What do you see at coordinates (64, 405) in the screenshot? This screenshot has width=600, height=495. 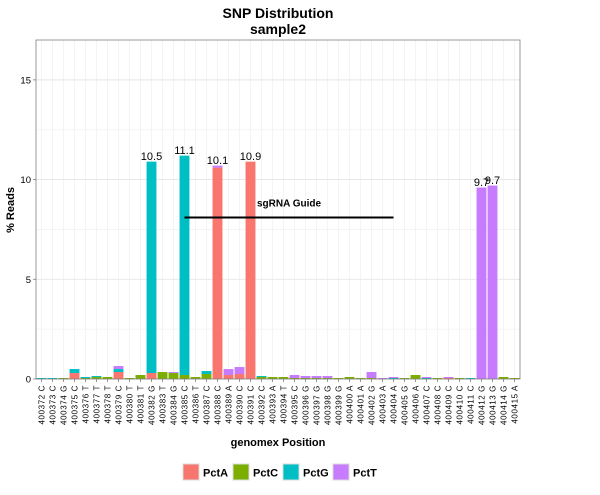 I see `x-tick-label: 400374 G` at bounding box center [64, 405].